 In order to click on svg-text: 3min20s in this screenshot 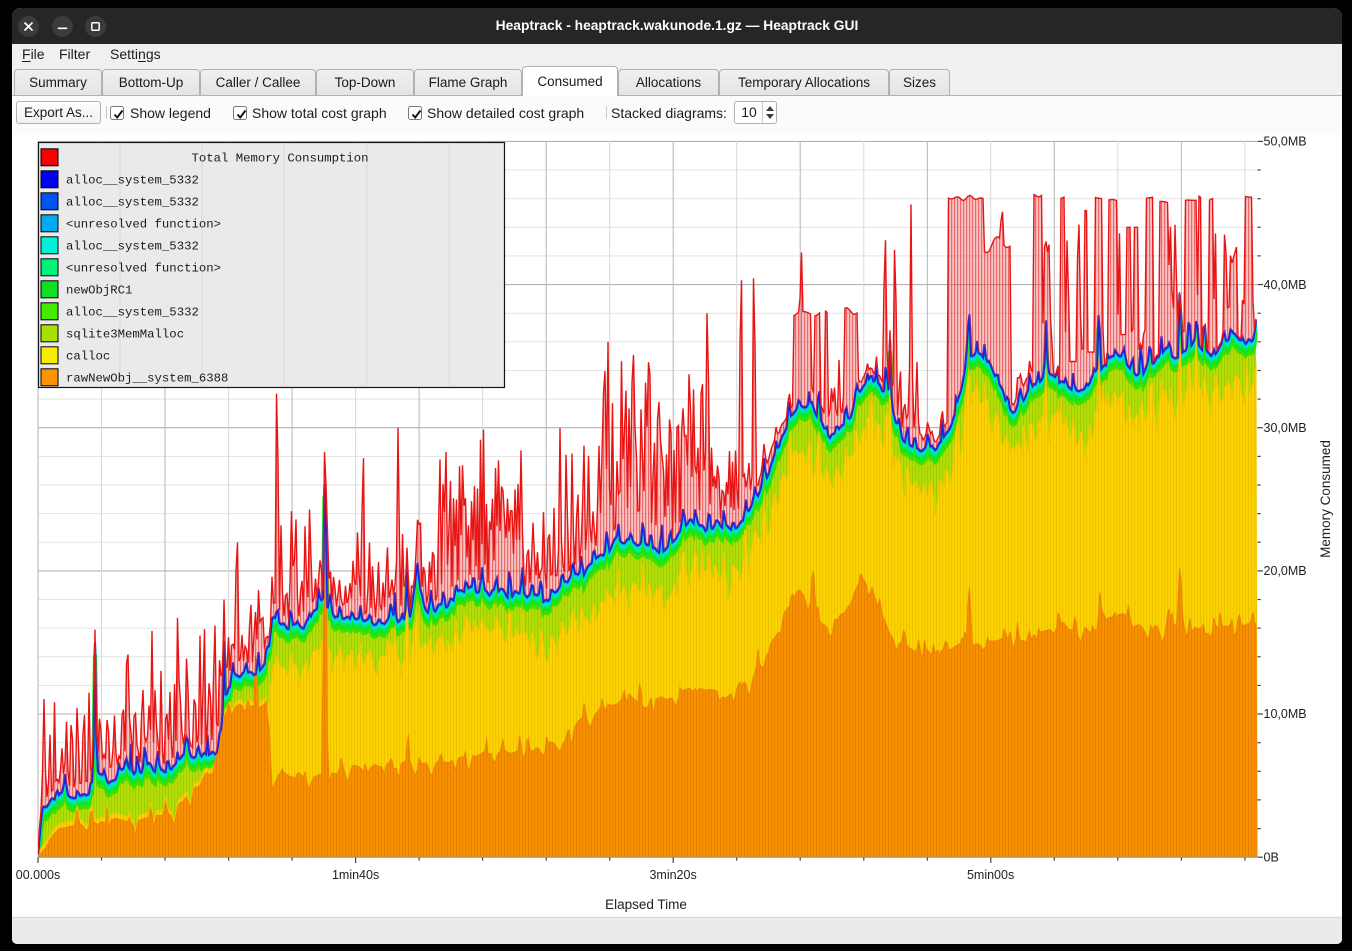, I will do `click(672, 875)`.